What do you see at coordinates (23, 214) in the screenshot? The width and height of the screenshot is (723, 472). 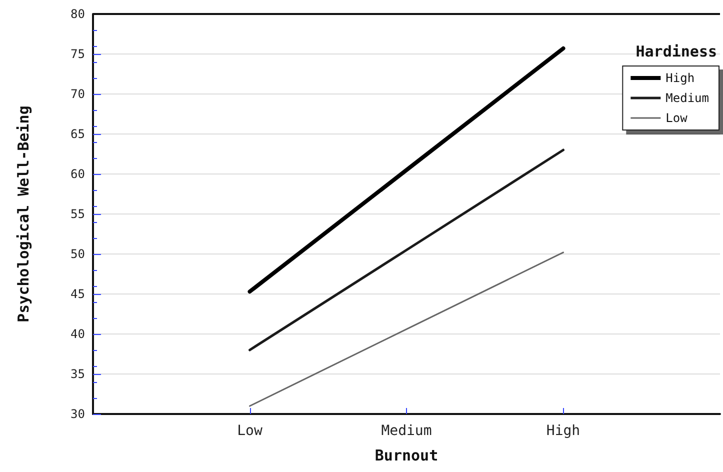 I see `y-axis-title: Psychological Well-Being` at bounding box center [23, 214].